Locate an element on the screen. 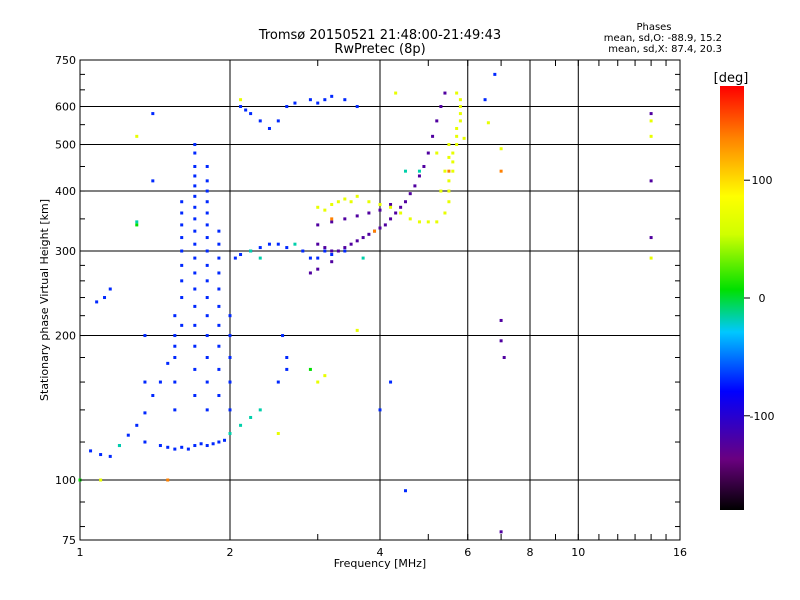  x-tick-label: 1 is located at coordinates (80, 552).